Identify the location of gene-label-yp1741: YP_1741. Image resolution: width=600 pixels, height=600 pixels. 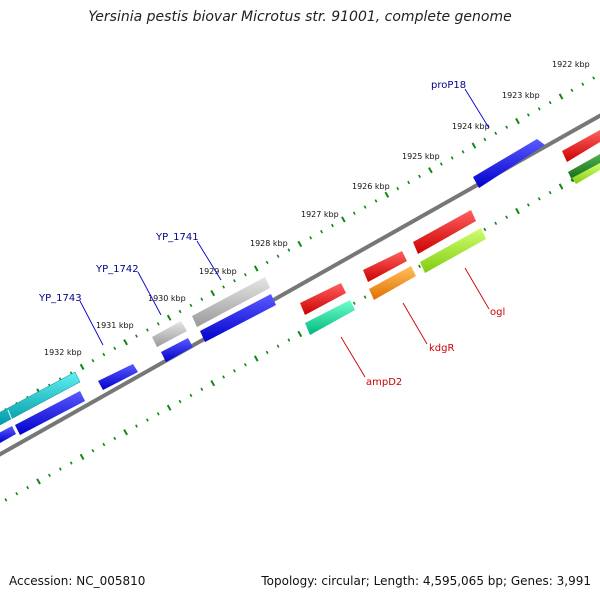
(177, 237).